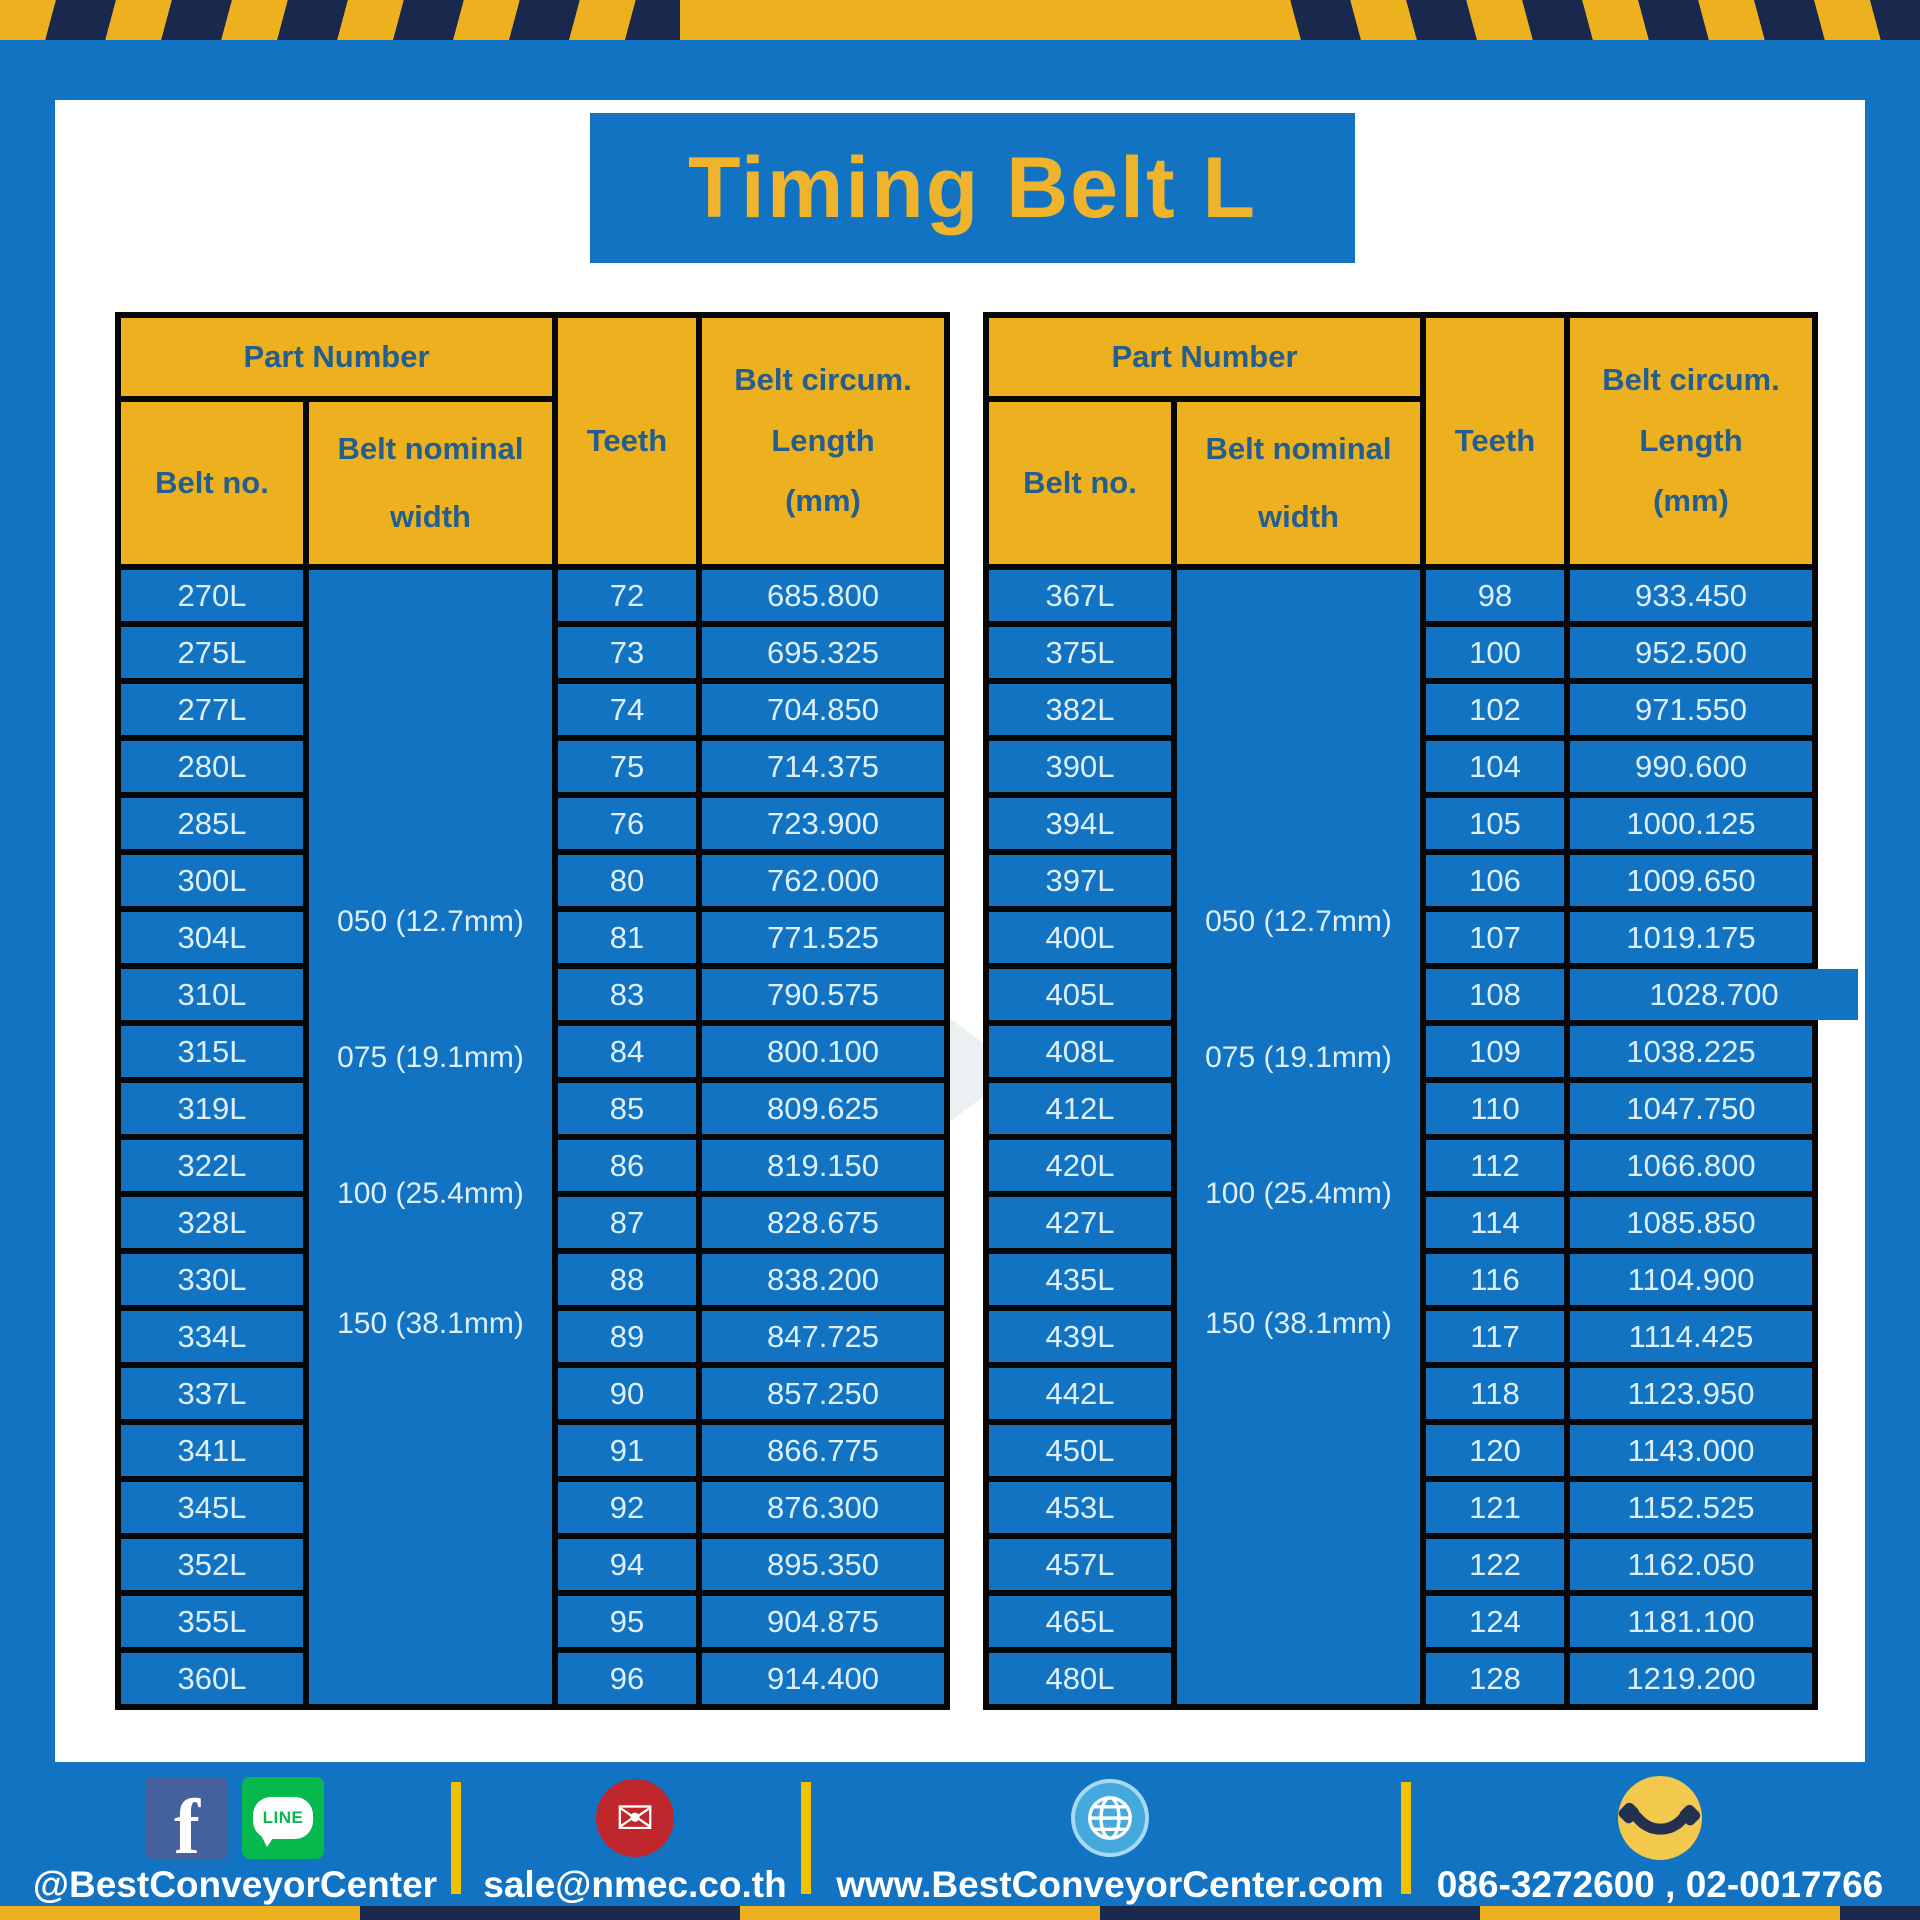  What do you see at coordinates (823, 1336) in the screenshot?
I see `length-cell: 847.725` at bounding box center [823, 1336].